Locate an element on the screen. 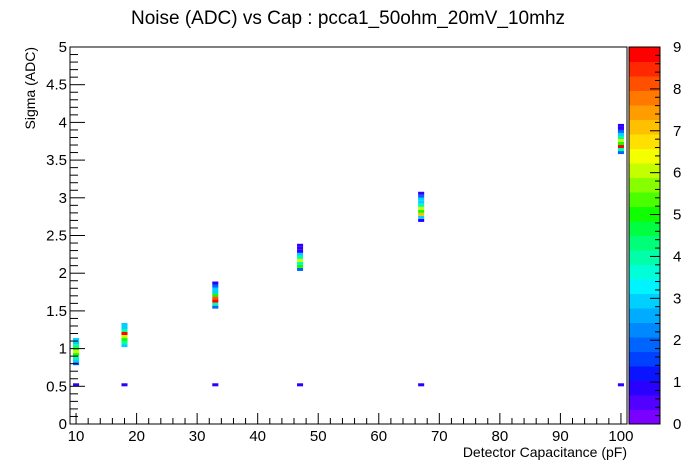 Image resolution: width=696 pixels, height=472 pixels. x-tick-label: 90 is located at coordinates (560, 436).